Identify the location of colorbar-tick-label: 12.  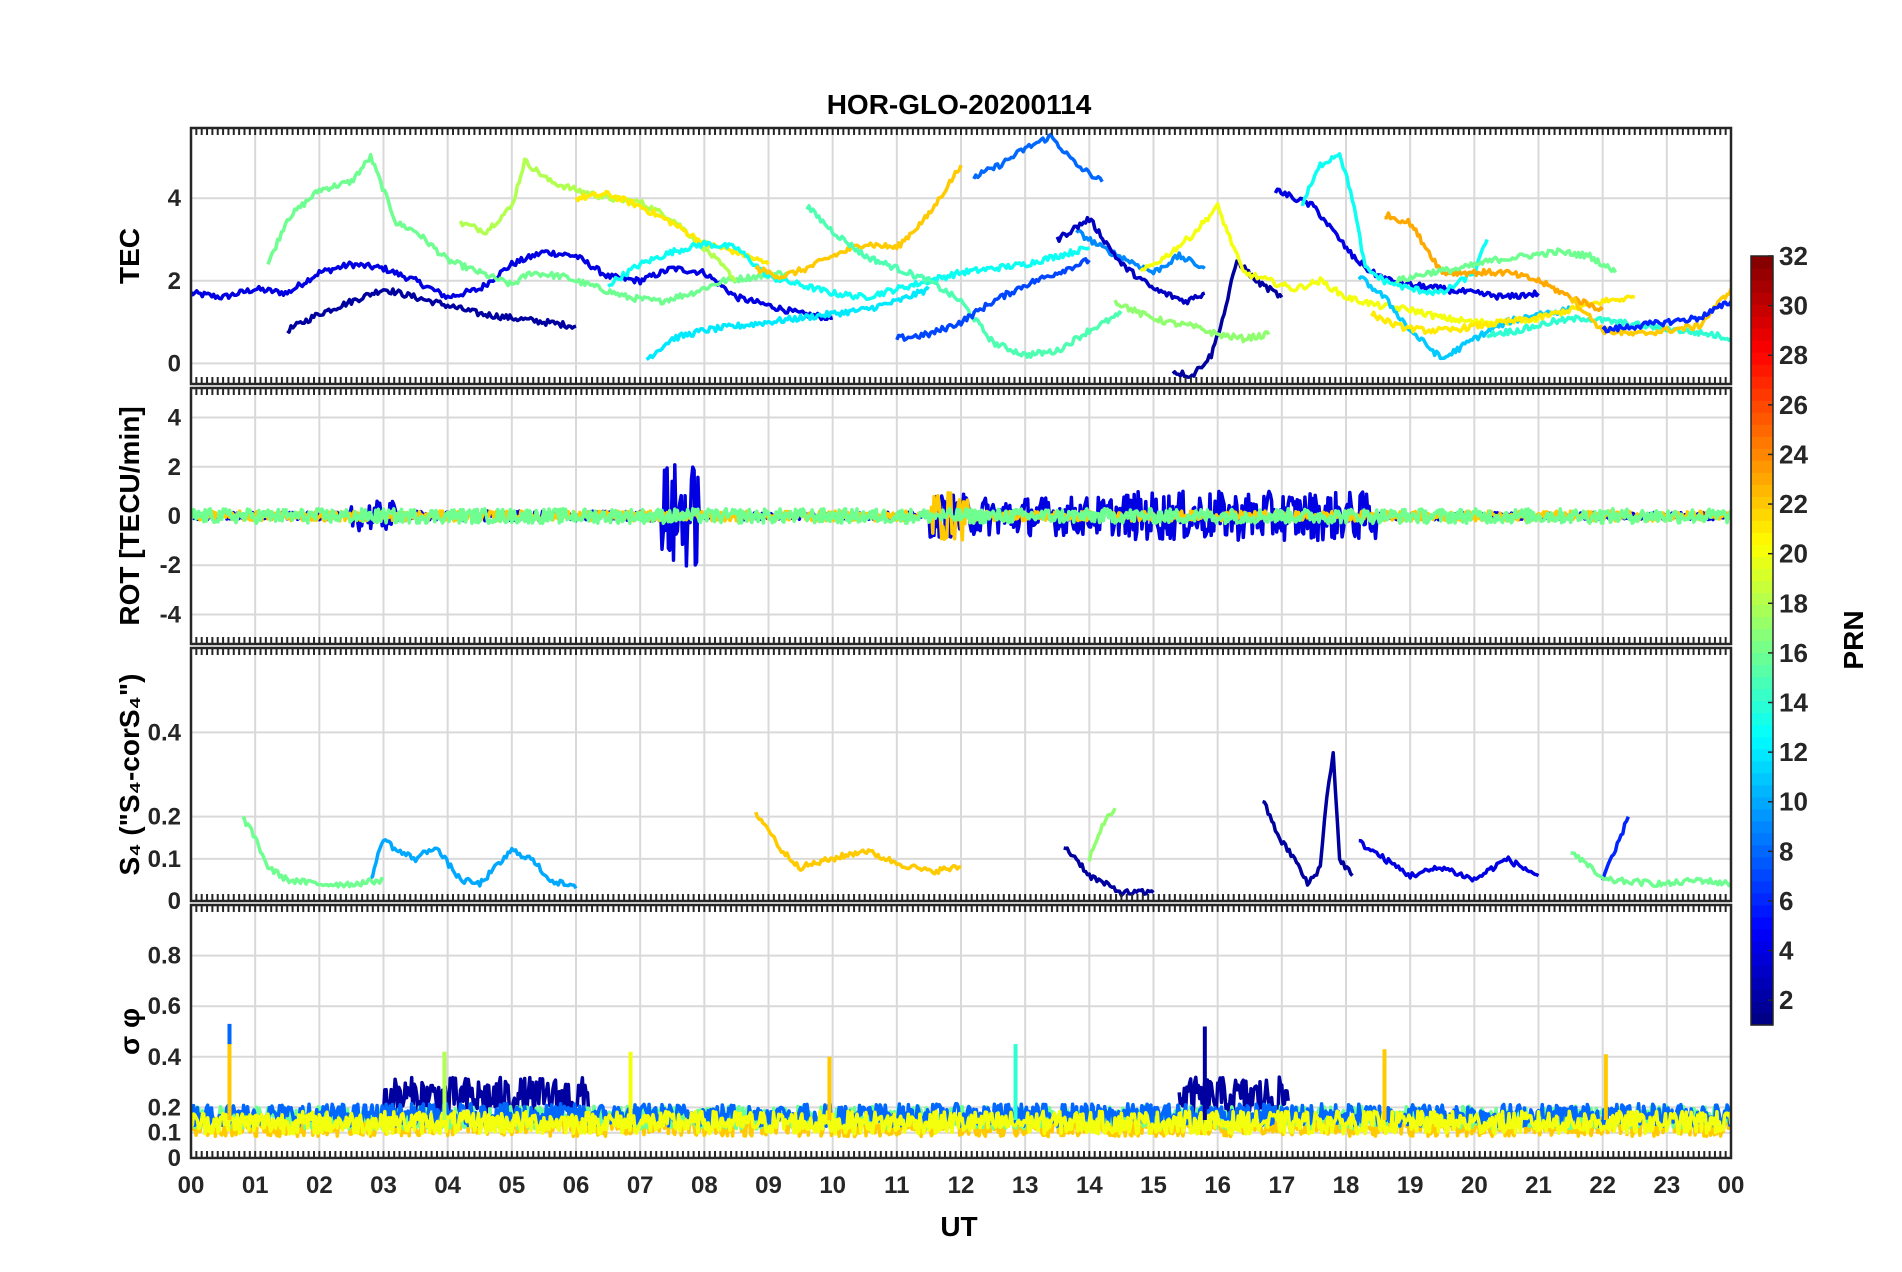
(1793, 752).